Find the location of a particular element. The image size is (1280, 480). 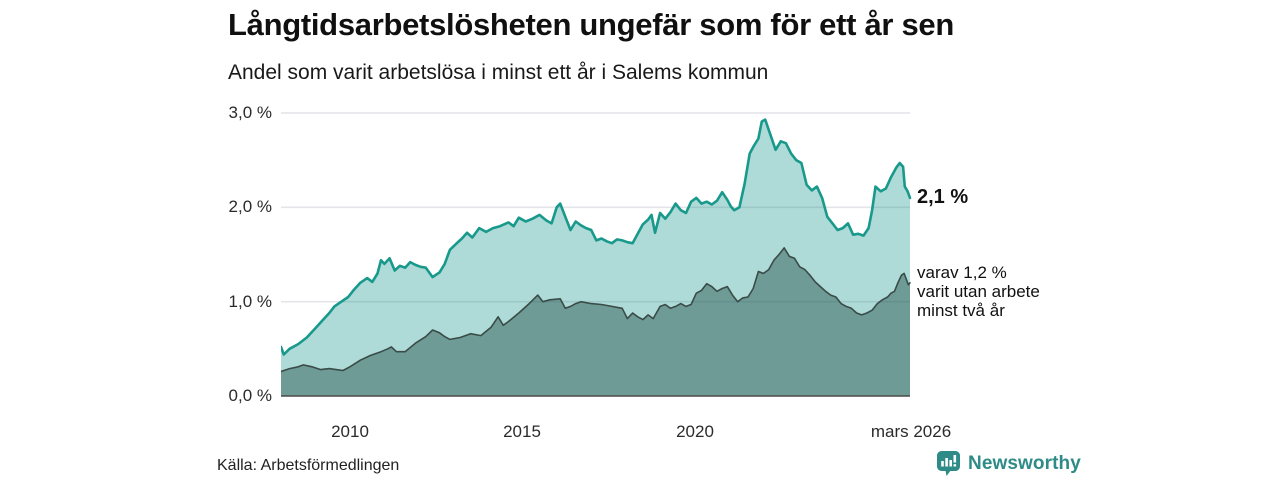

x-tick-2010: 2010 is located at coordinates (350, 431).